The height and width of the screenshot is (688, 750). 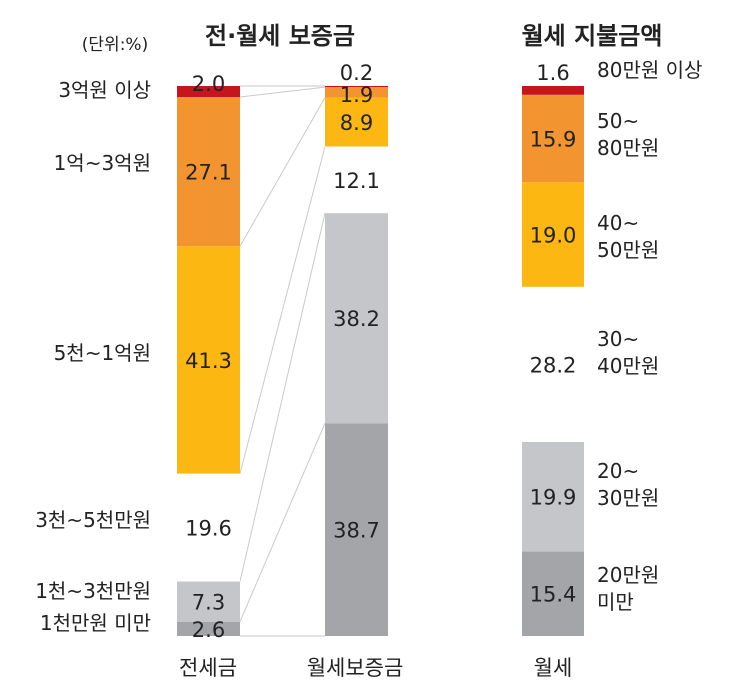 I want to click on rent-chart-title: 월세 지불금액, so click(x=592, y=36).